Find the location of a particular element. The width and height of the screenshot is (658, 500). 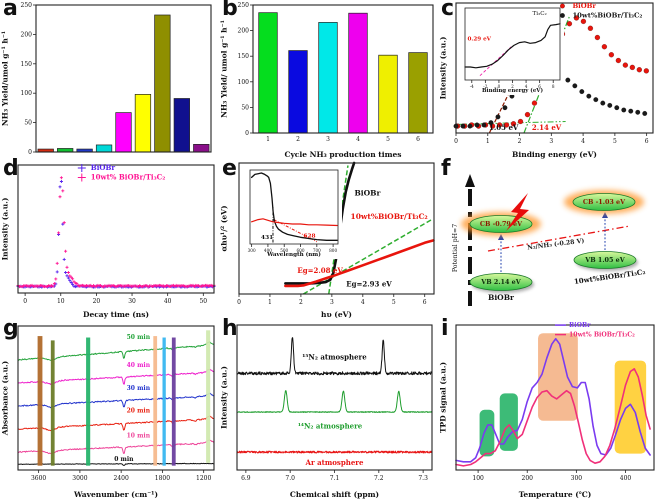

svg-text: 30 min is located at coordinates (139, 388).